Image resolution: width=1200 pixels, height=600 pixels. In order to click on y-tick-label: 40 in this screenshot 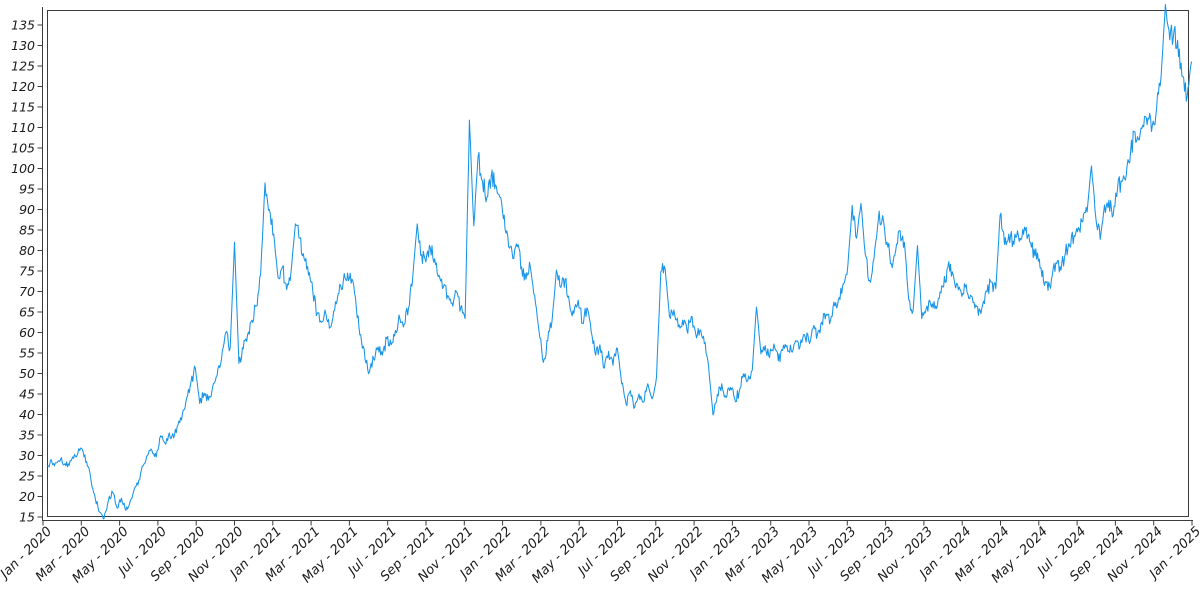, I will do `click(27, 414)`.